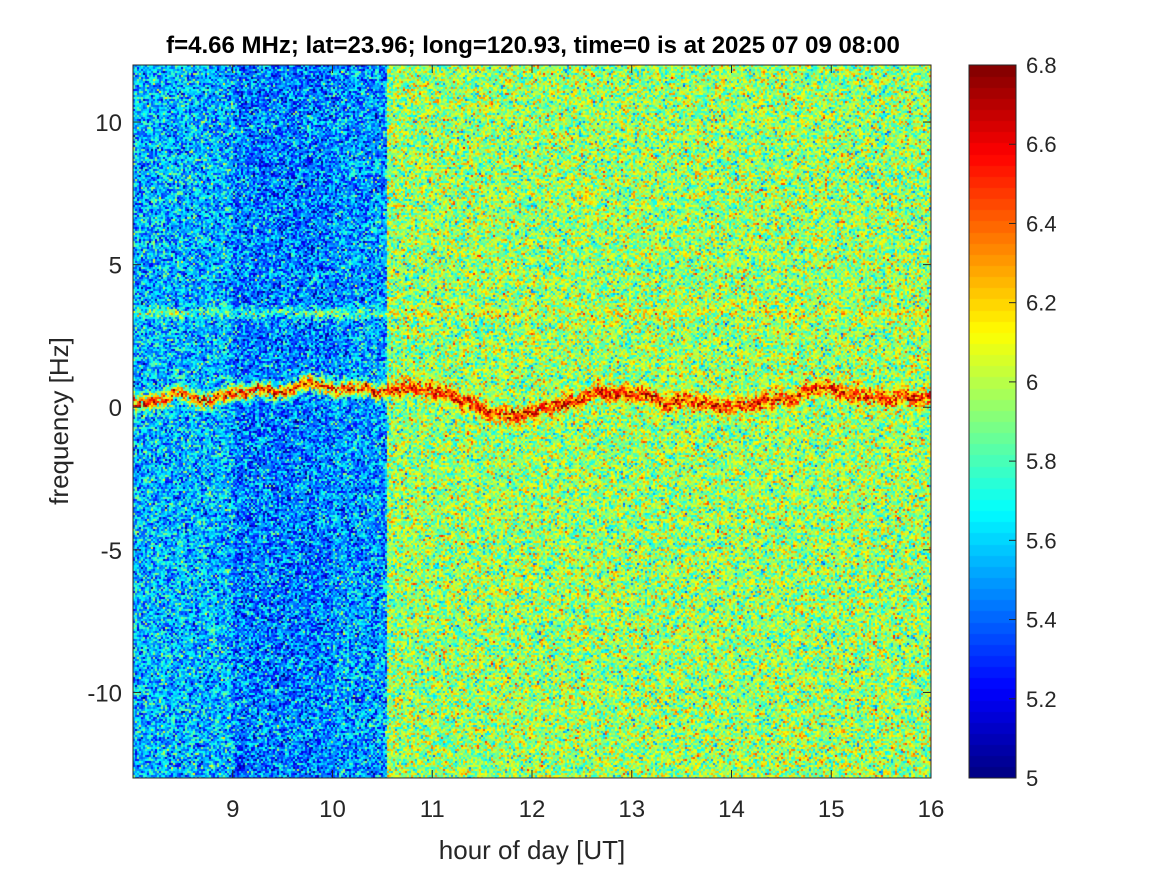  What do you see at coordinates (104, 693) in the screenshot?
I see `y-tick-label: -10` at bounding box center [104, 693].